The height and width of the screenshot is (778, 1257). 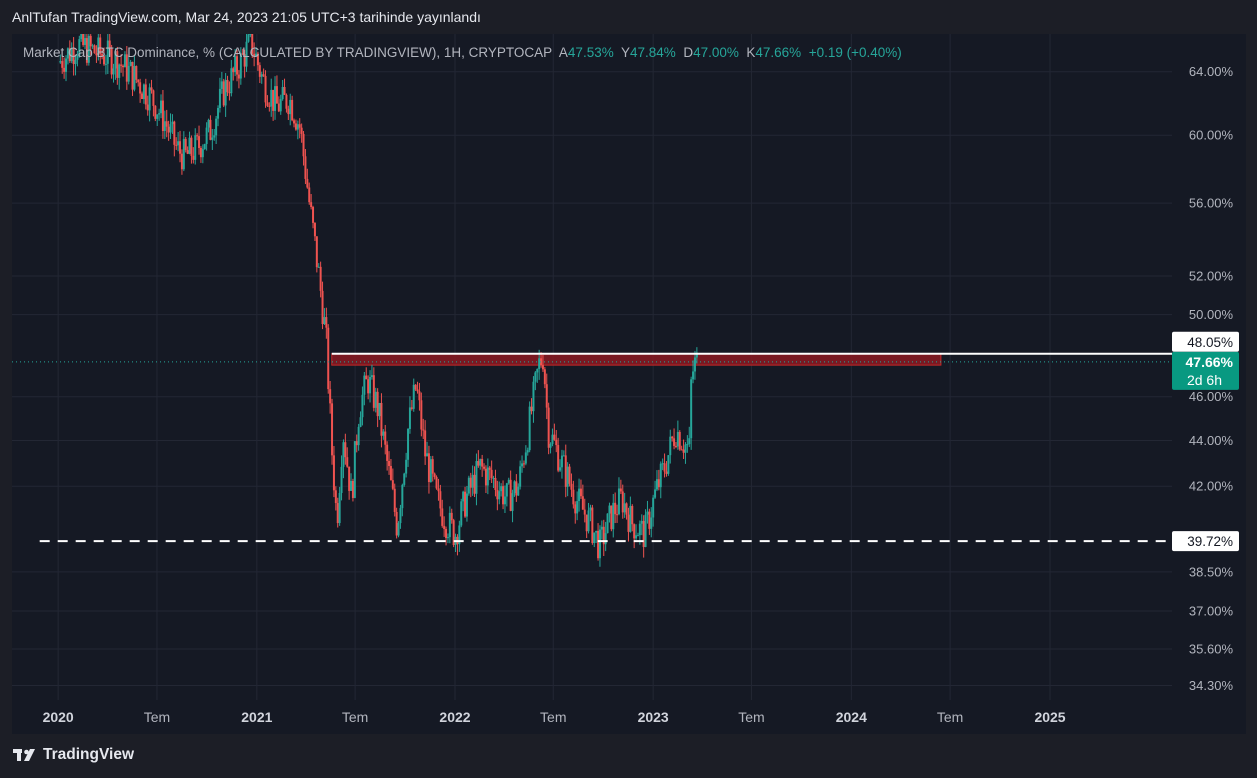 I want to click on resistance-zone-layer, so click(x=636, y=359).